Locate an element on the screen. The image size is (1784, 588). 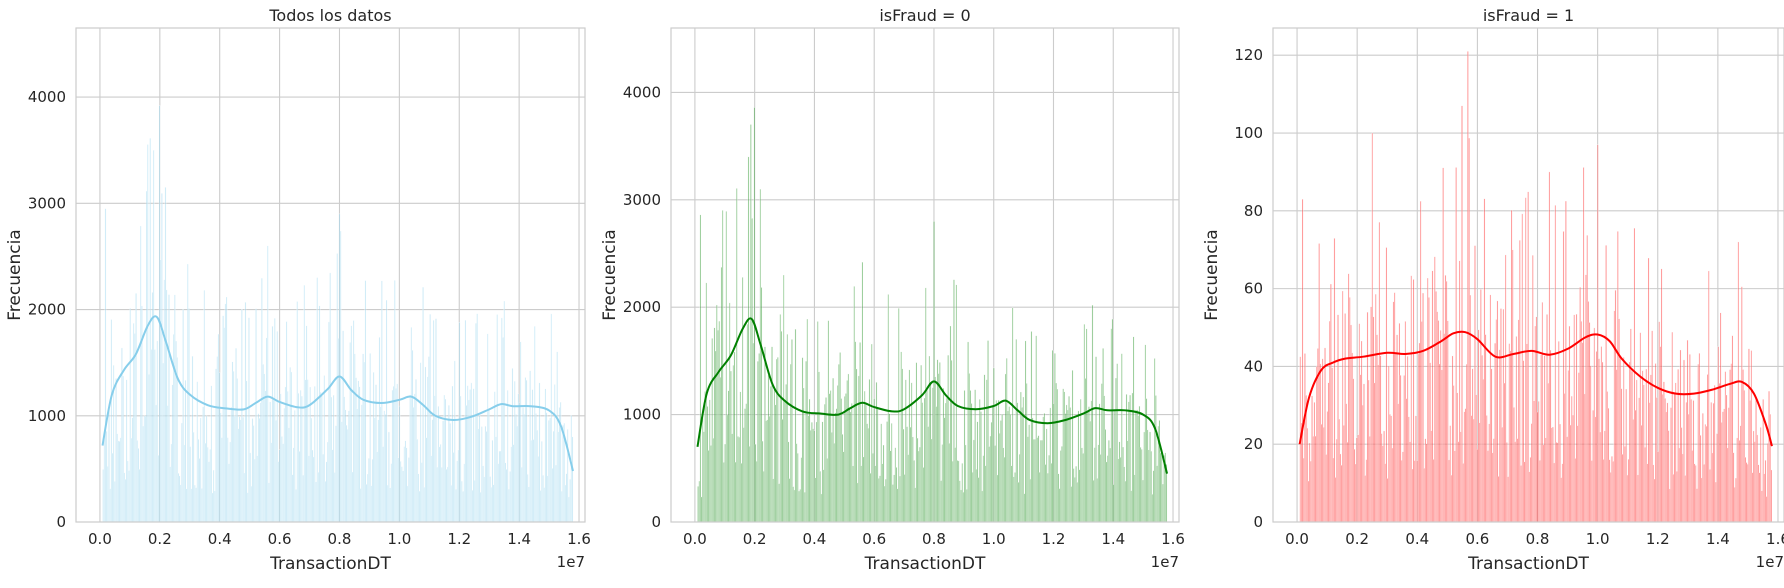
y-tick-label: 4000 is located at coordinates (642, 92).